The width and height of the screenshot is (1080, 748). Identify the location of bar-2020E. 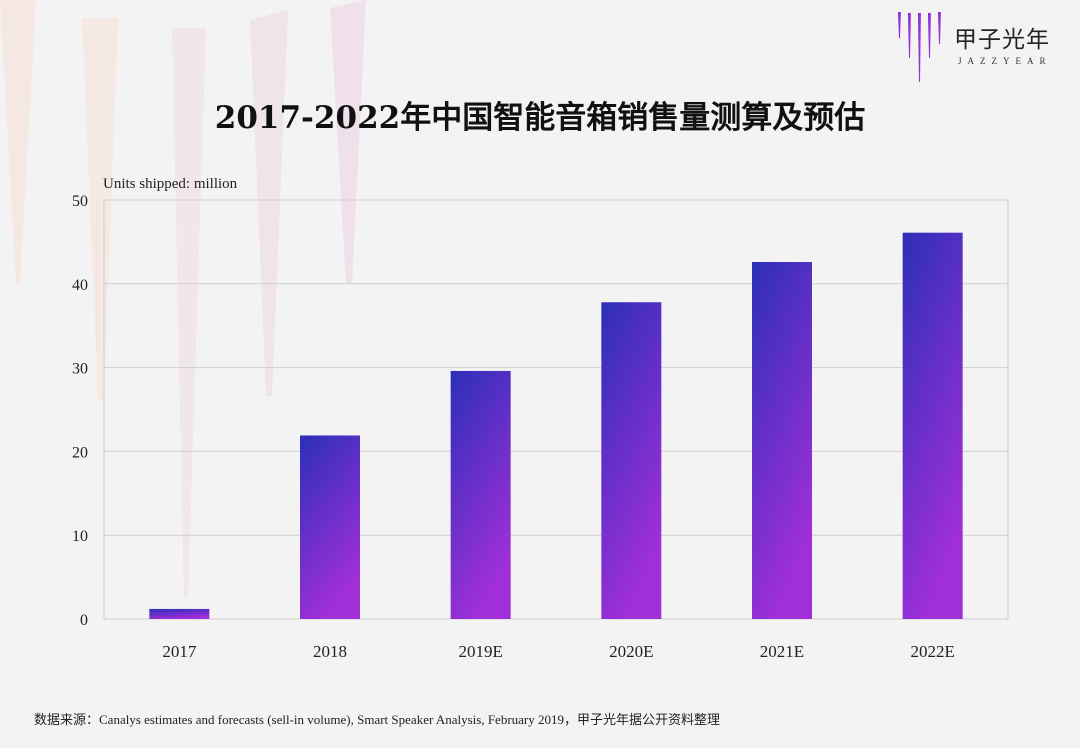
(631, 460).